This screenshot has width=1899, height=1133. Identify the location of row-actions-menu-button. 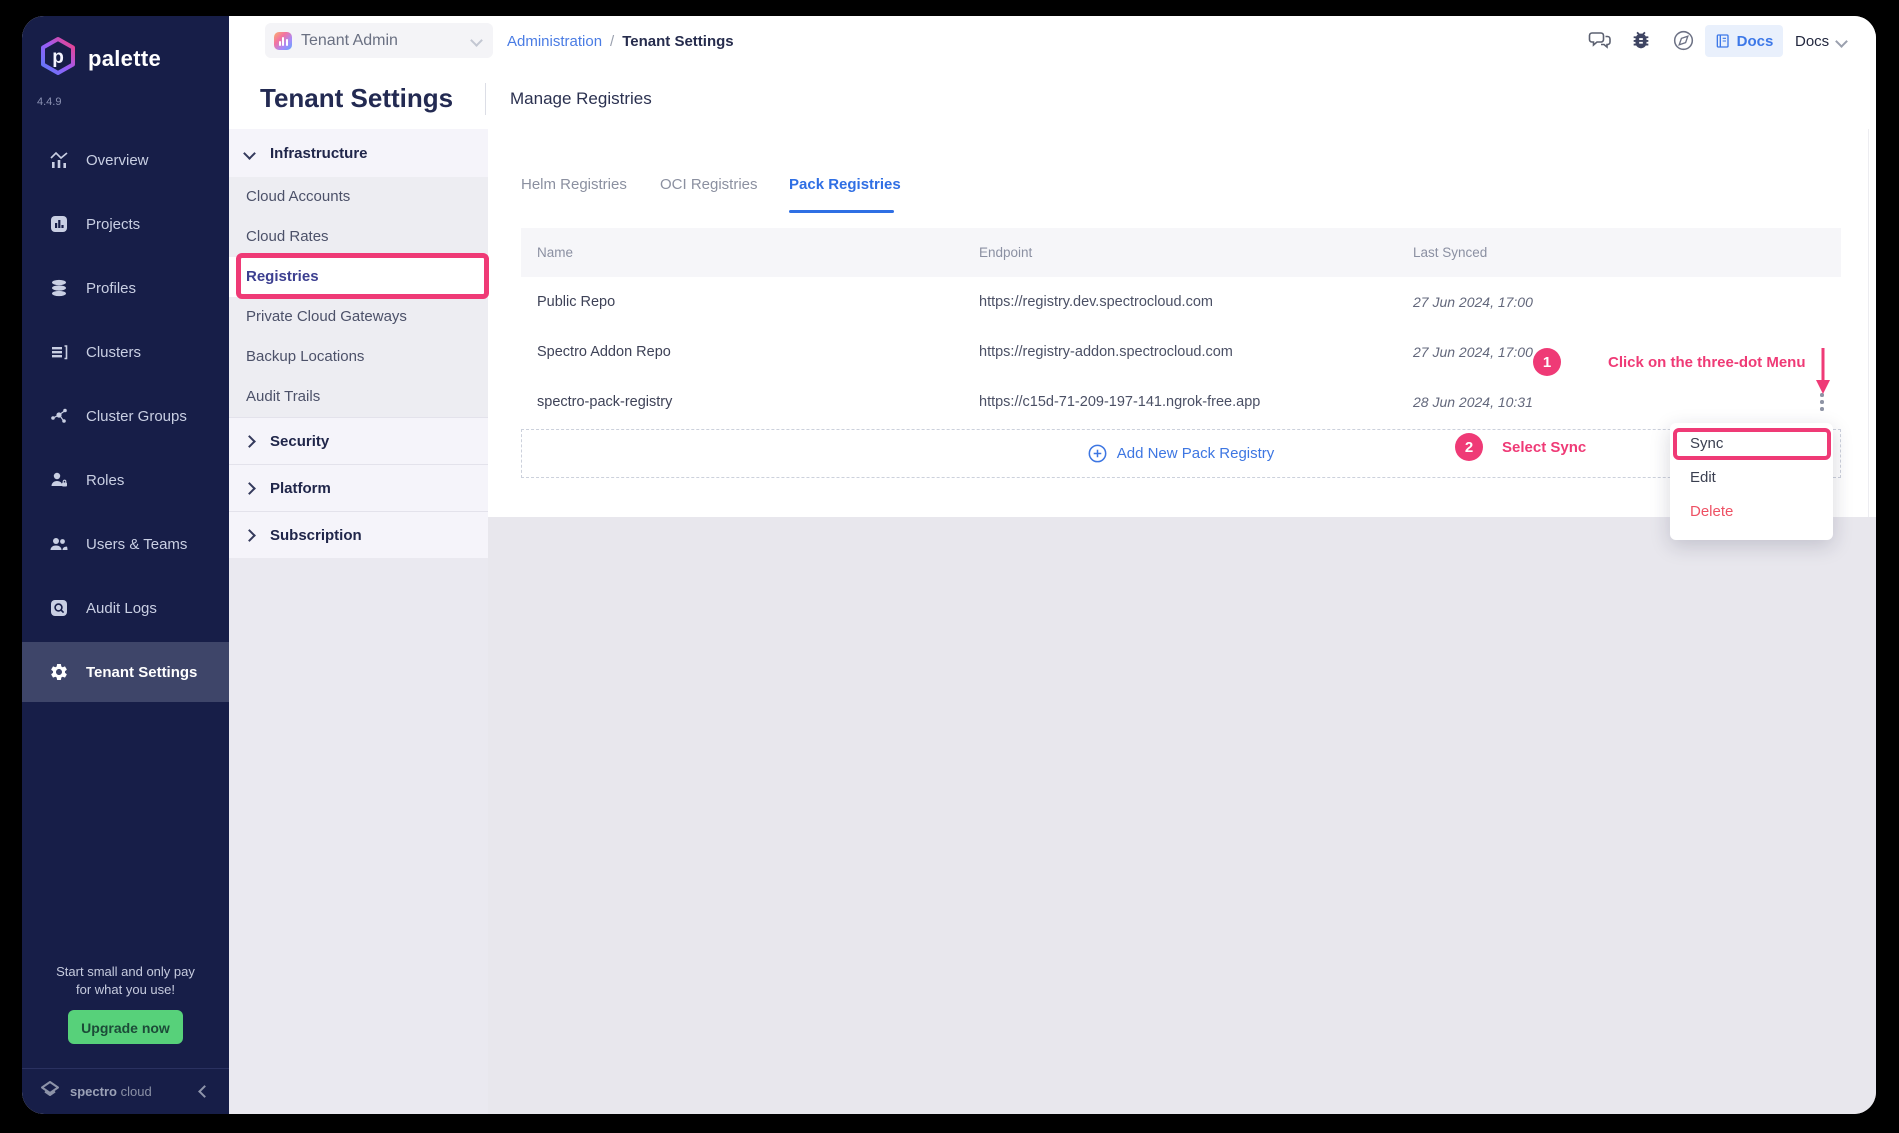
(1822, 402).